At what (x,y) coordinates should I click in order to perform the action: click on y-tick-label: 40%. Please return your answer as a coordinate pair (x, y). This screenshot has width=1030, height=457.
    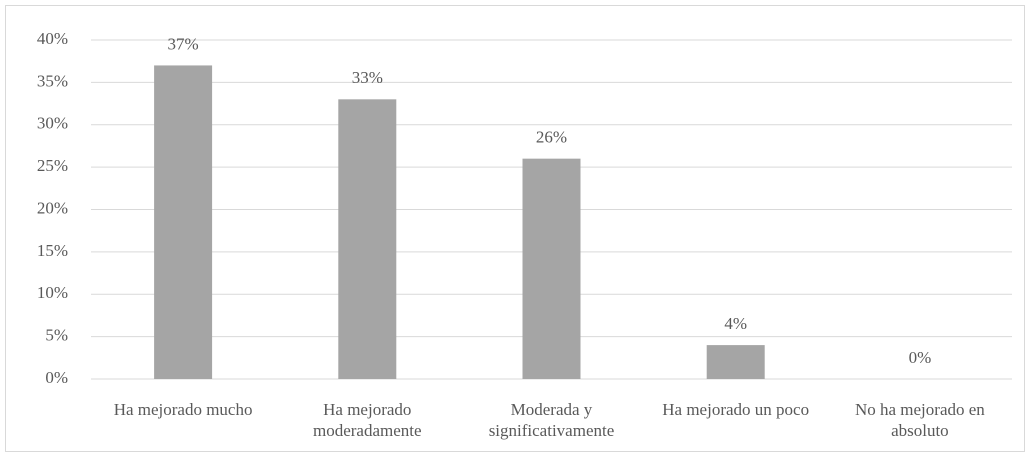
    Looking at the image, I should click on (52, 38).